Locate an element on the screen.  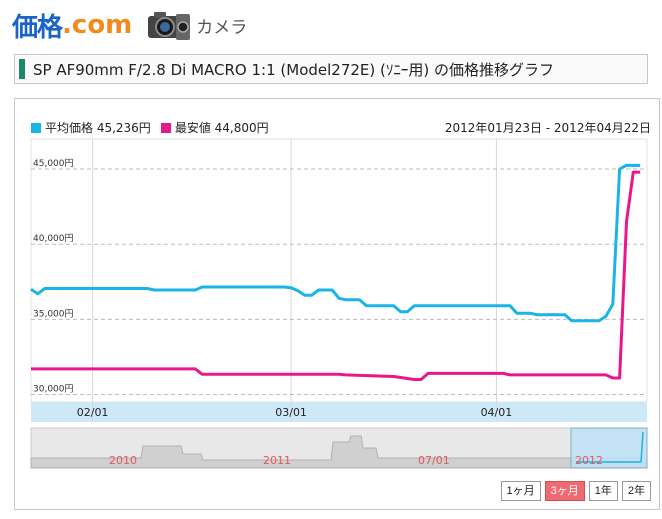
range-button-3-months: 3ヶ月 is located at coordinates (564, 491).